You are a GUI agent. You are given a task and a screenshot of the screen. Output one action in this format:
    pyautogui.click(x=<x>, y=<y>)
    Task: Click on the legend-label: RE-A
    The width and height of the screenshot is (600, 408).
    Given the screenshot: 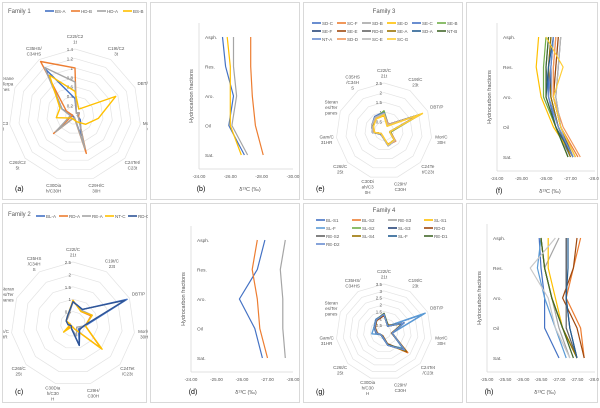 What is the action you would take?
    pyautogui.click(x=97, y=216)
    